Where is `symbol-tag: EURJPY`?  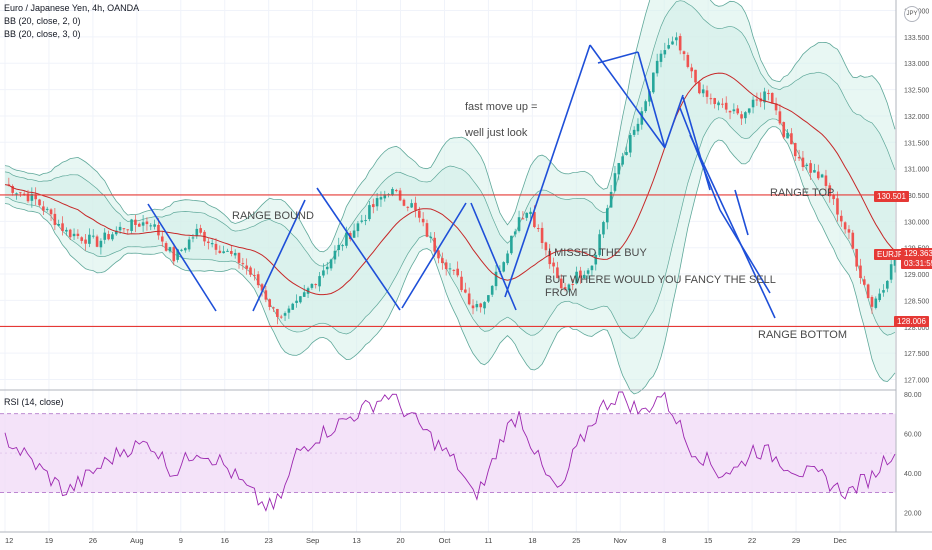 symbol-tag: EURJPY is located at coordinates (893, 254).